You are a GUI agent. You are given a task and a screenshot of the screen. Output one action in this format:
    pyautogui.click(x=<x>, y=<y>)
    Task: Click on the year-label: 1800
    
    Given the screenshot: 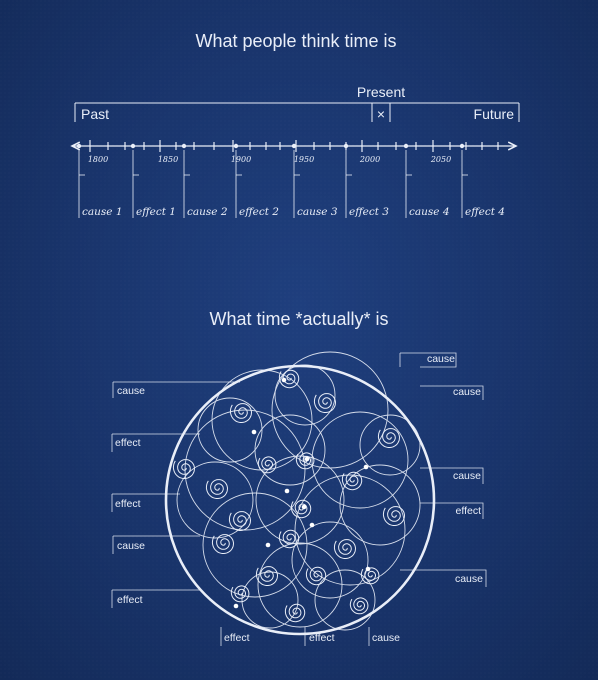 What is the action you would take?
    pyautogui.click(x=98, y=159)
    